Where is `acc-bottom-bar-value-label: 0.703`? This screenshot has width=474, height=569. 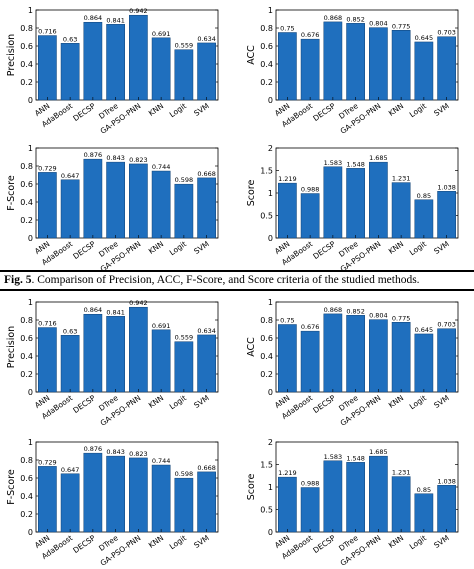 acc-bottom-bar-value-label: 0.703 is located at coordinates (446, 325).